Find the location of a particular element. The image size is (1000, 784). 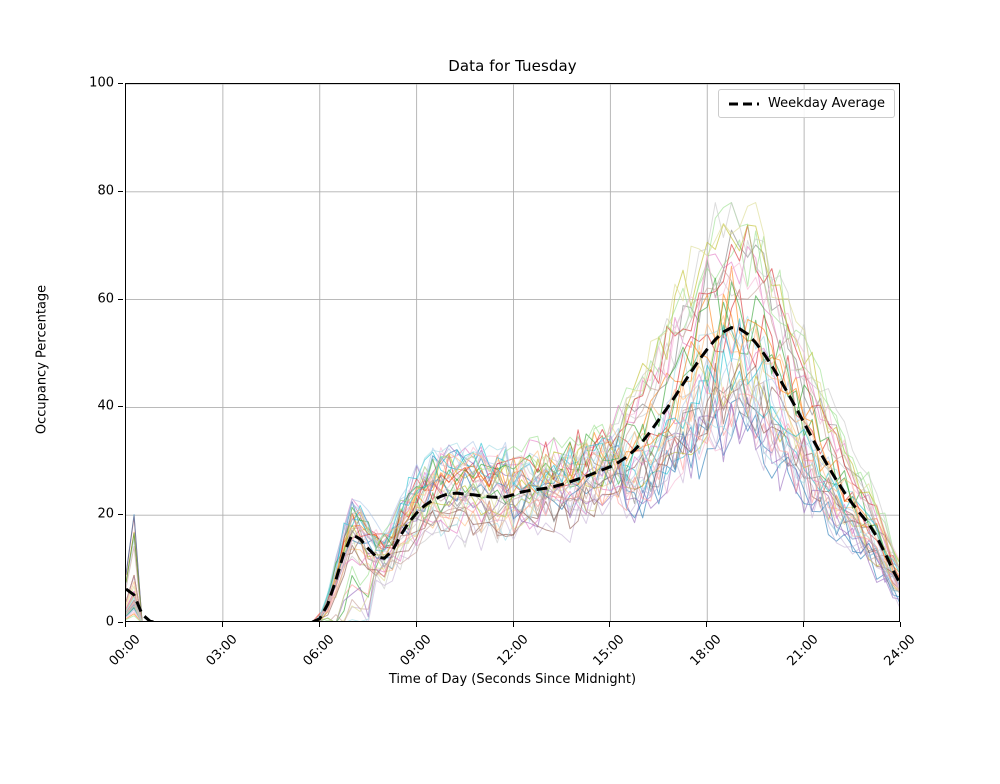

y-axis-label: Occupancy Percentage is located at coordinates (42, 359).